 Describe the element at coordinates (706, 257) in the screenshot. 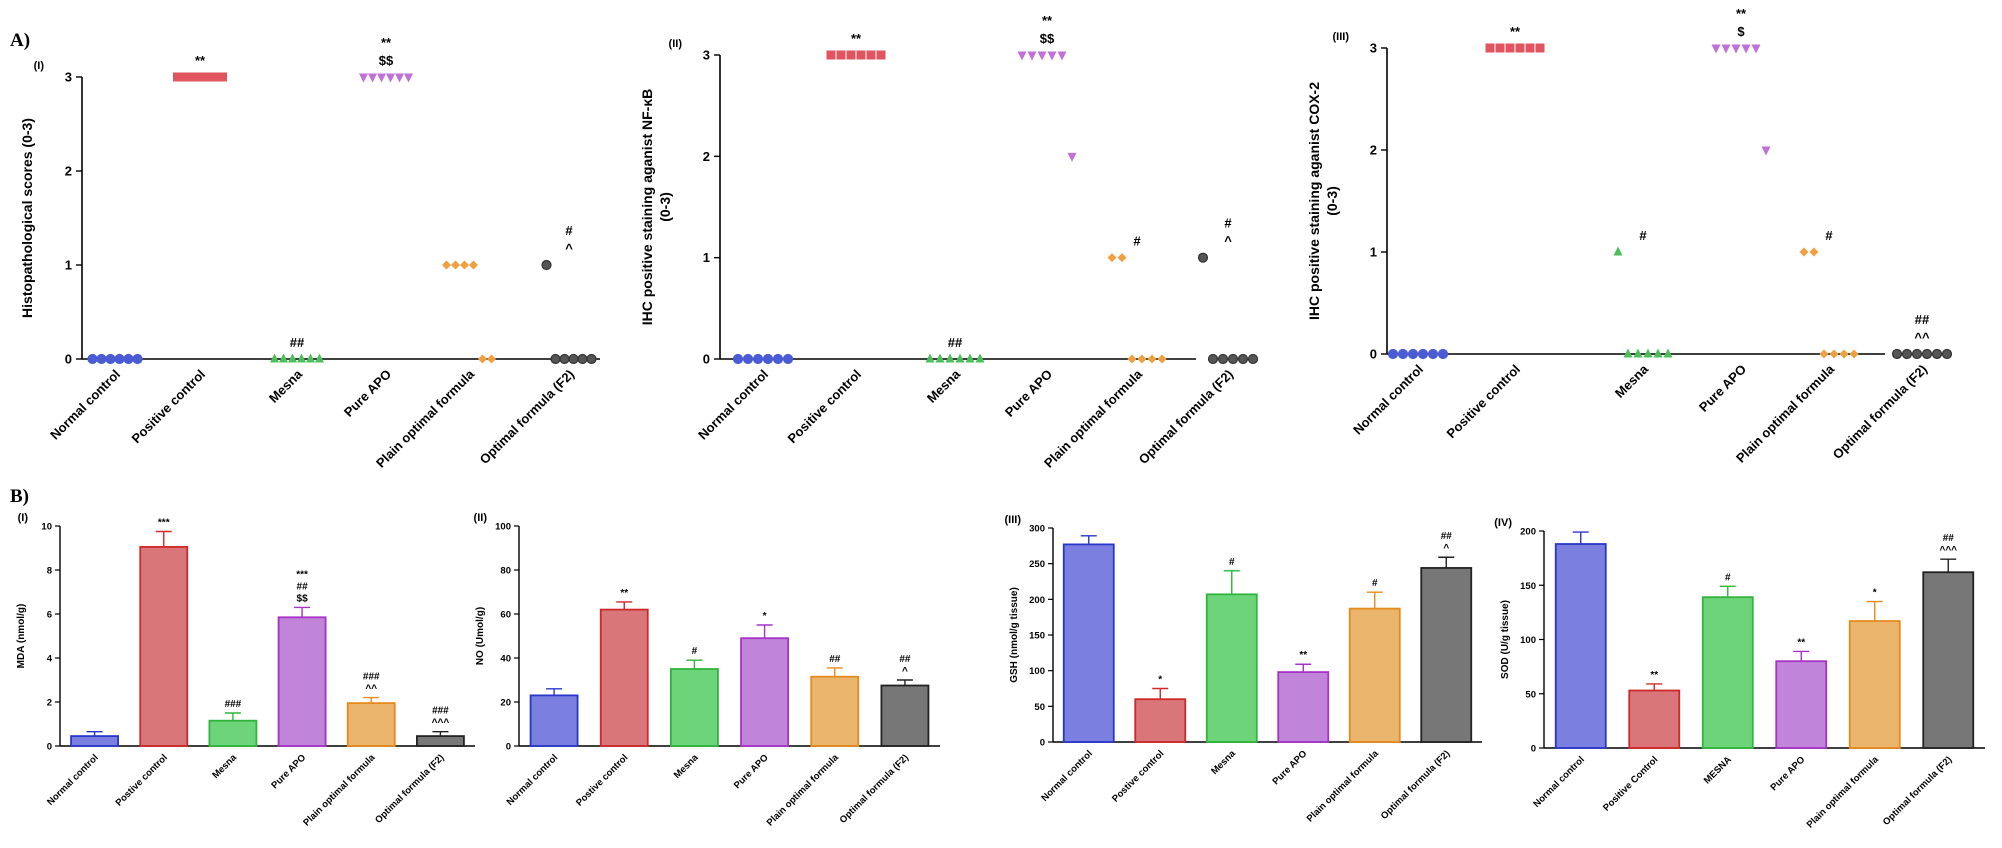

I see `y-tick-label: 1` at that location.